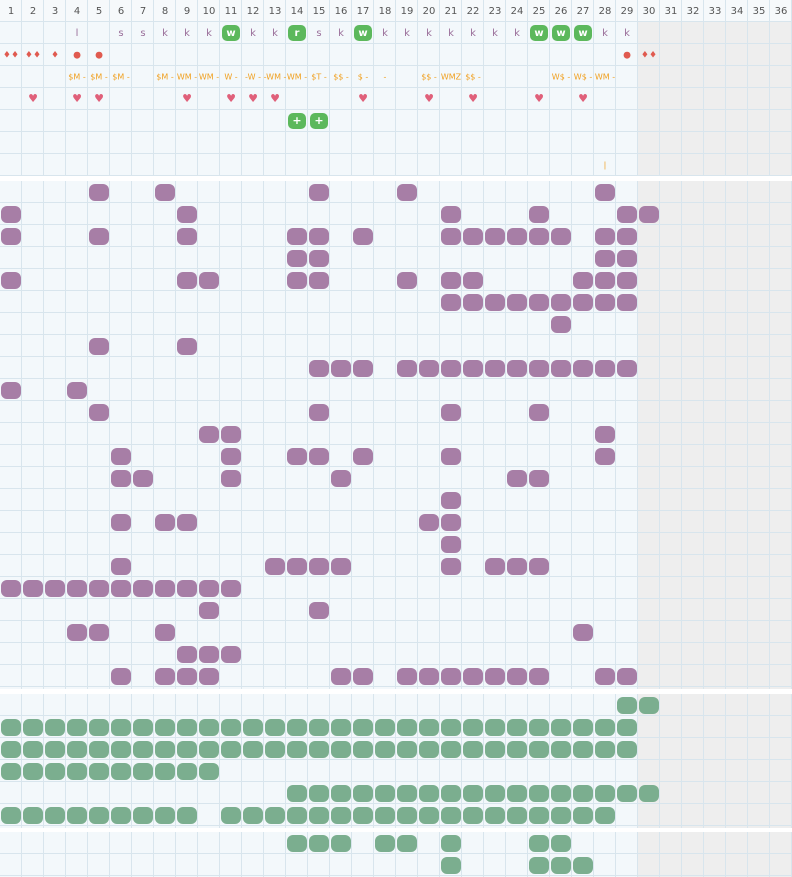 The height and width of the screenshot is (877, 792). I want to click on column-number: 35, so click(759, 11).